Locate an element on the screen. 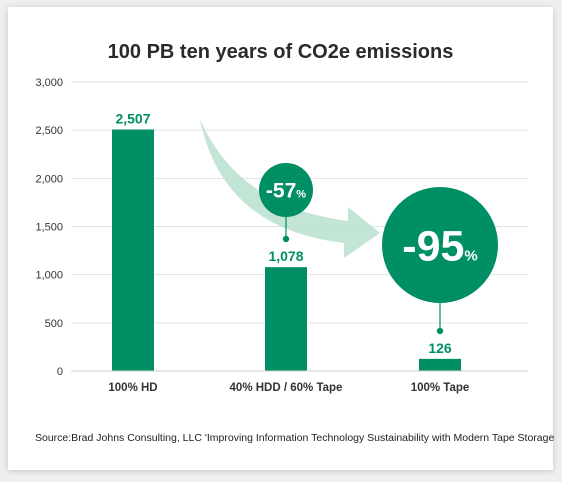 The height and width of the screenshot is (482, 562). y-tick-label: 0 is located at coordinates (60, 372).